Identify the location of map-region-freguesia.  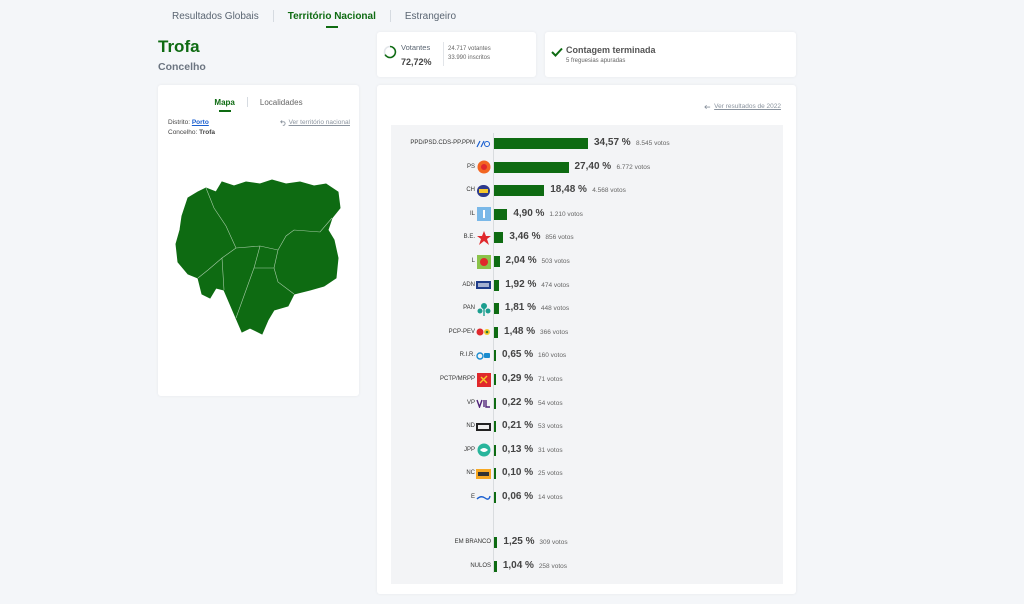
(258, 257).